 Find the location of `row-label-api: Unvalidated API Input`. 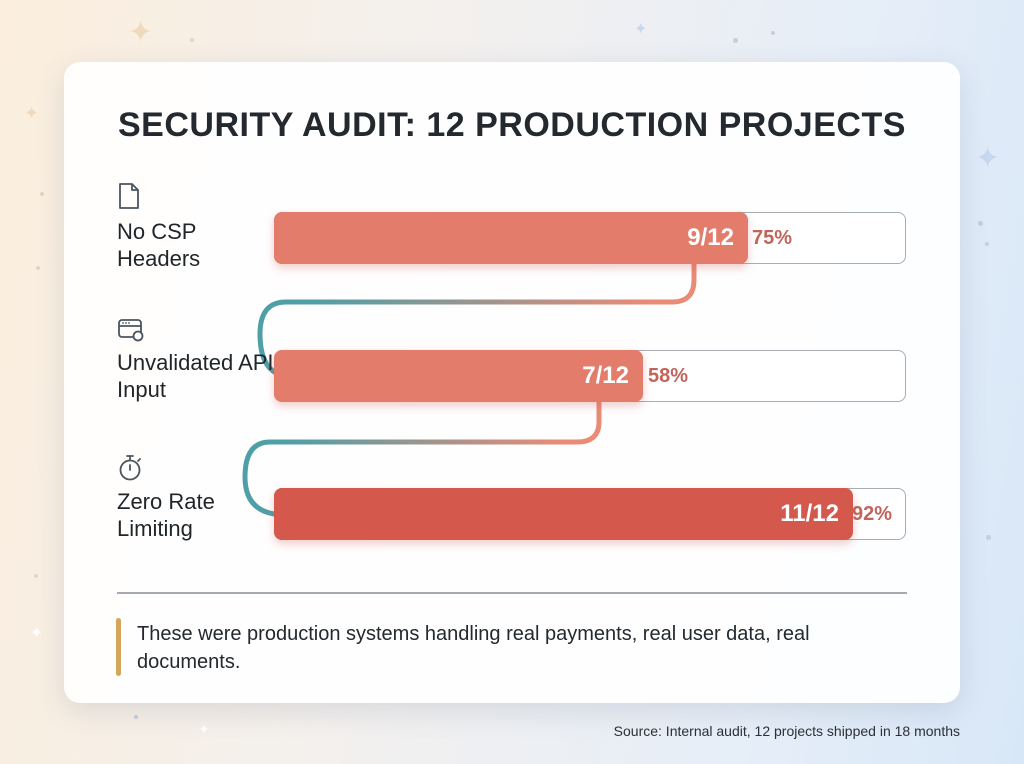

row-label-api: Unvalidated API Input is located at coordinates (195, 376).